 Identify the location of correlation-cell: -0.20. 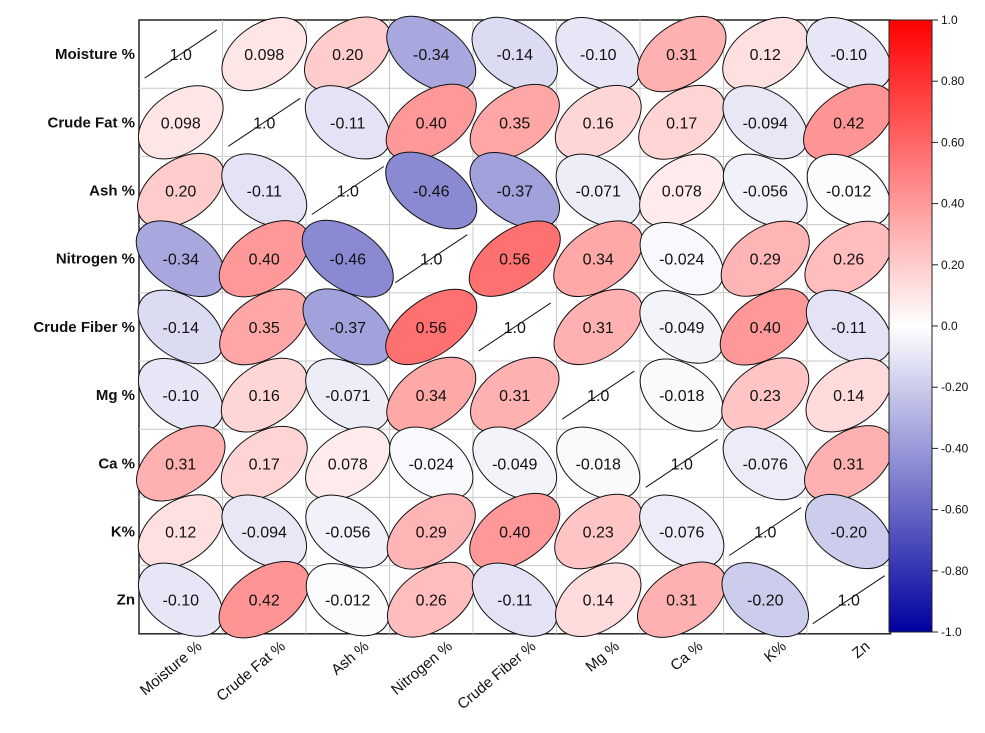
(765, 600).